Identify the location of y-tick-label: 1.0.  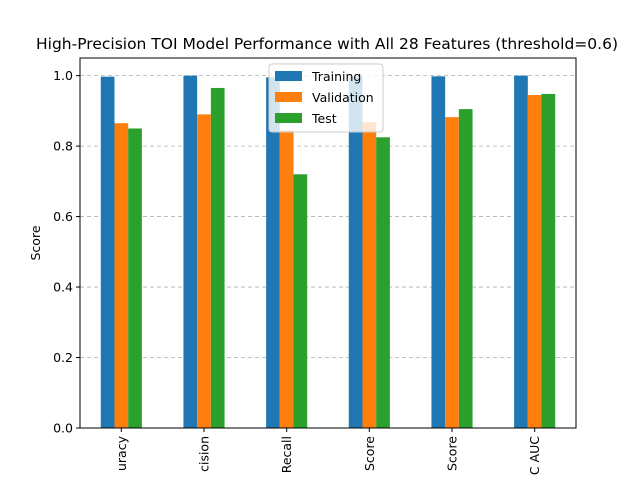
(63, 75).